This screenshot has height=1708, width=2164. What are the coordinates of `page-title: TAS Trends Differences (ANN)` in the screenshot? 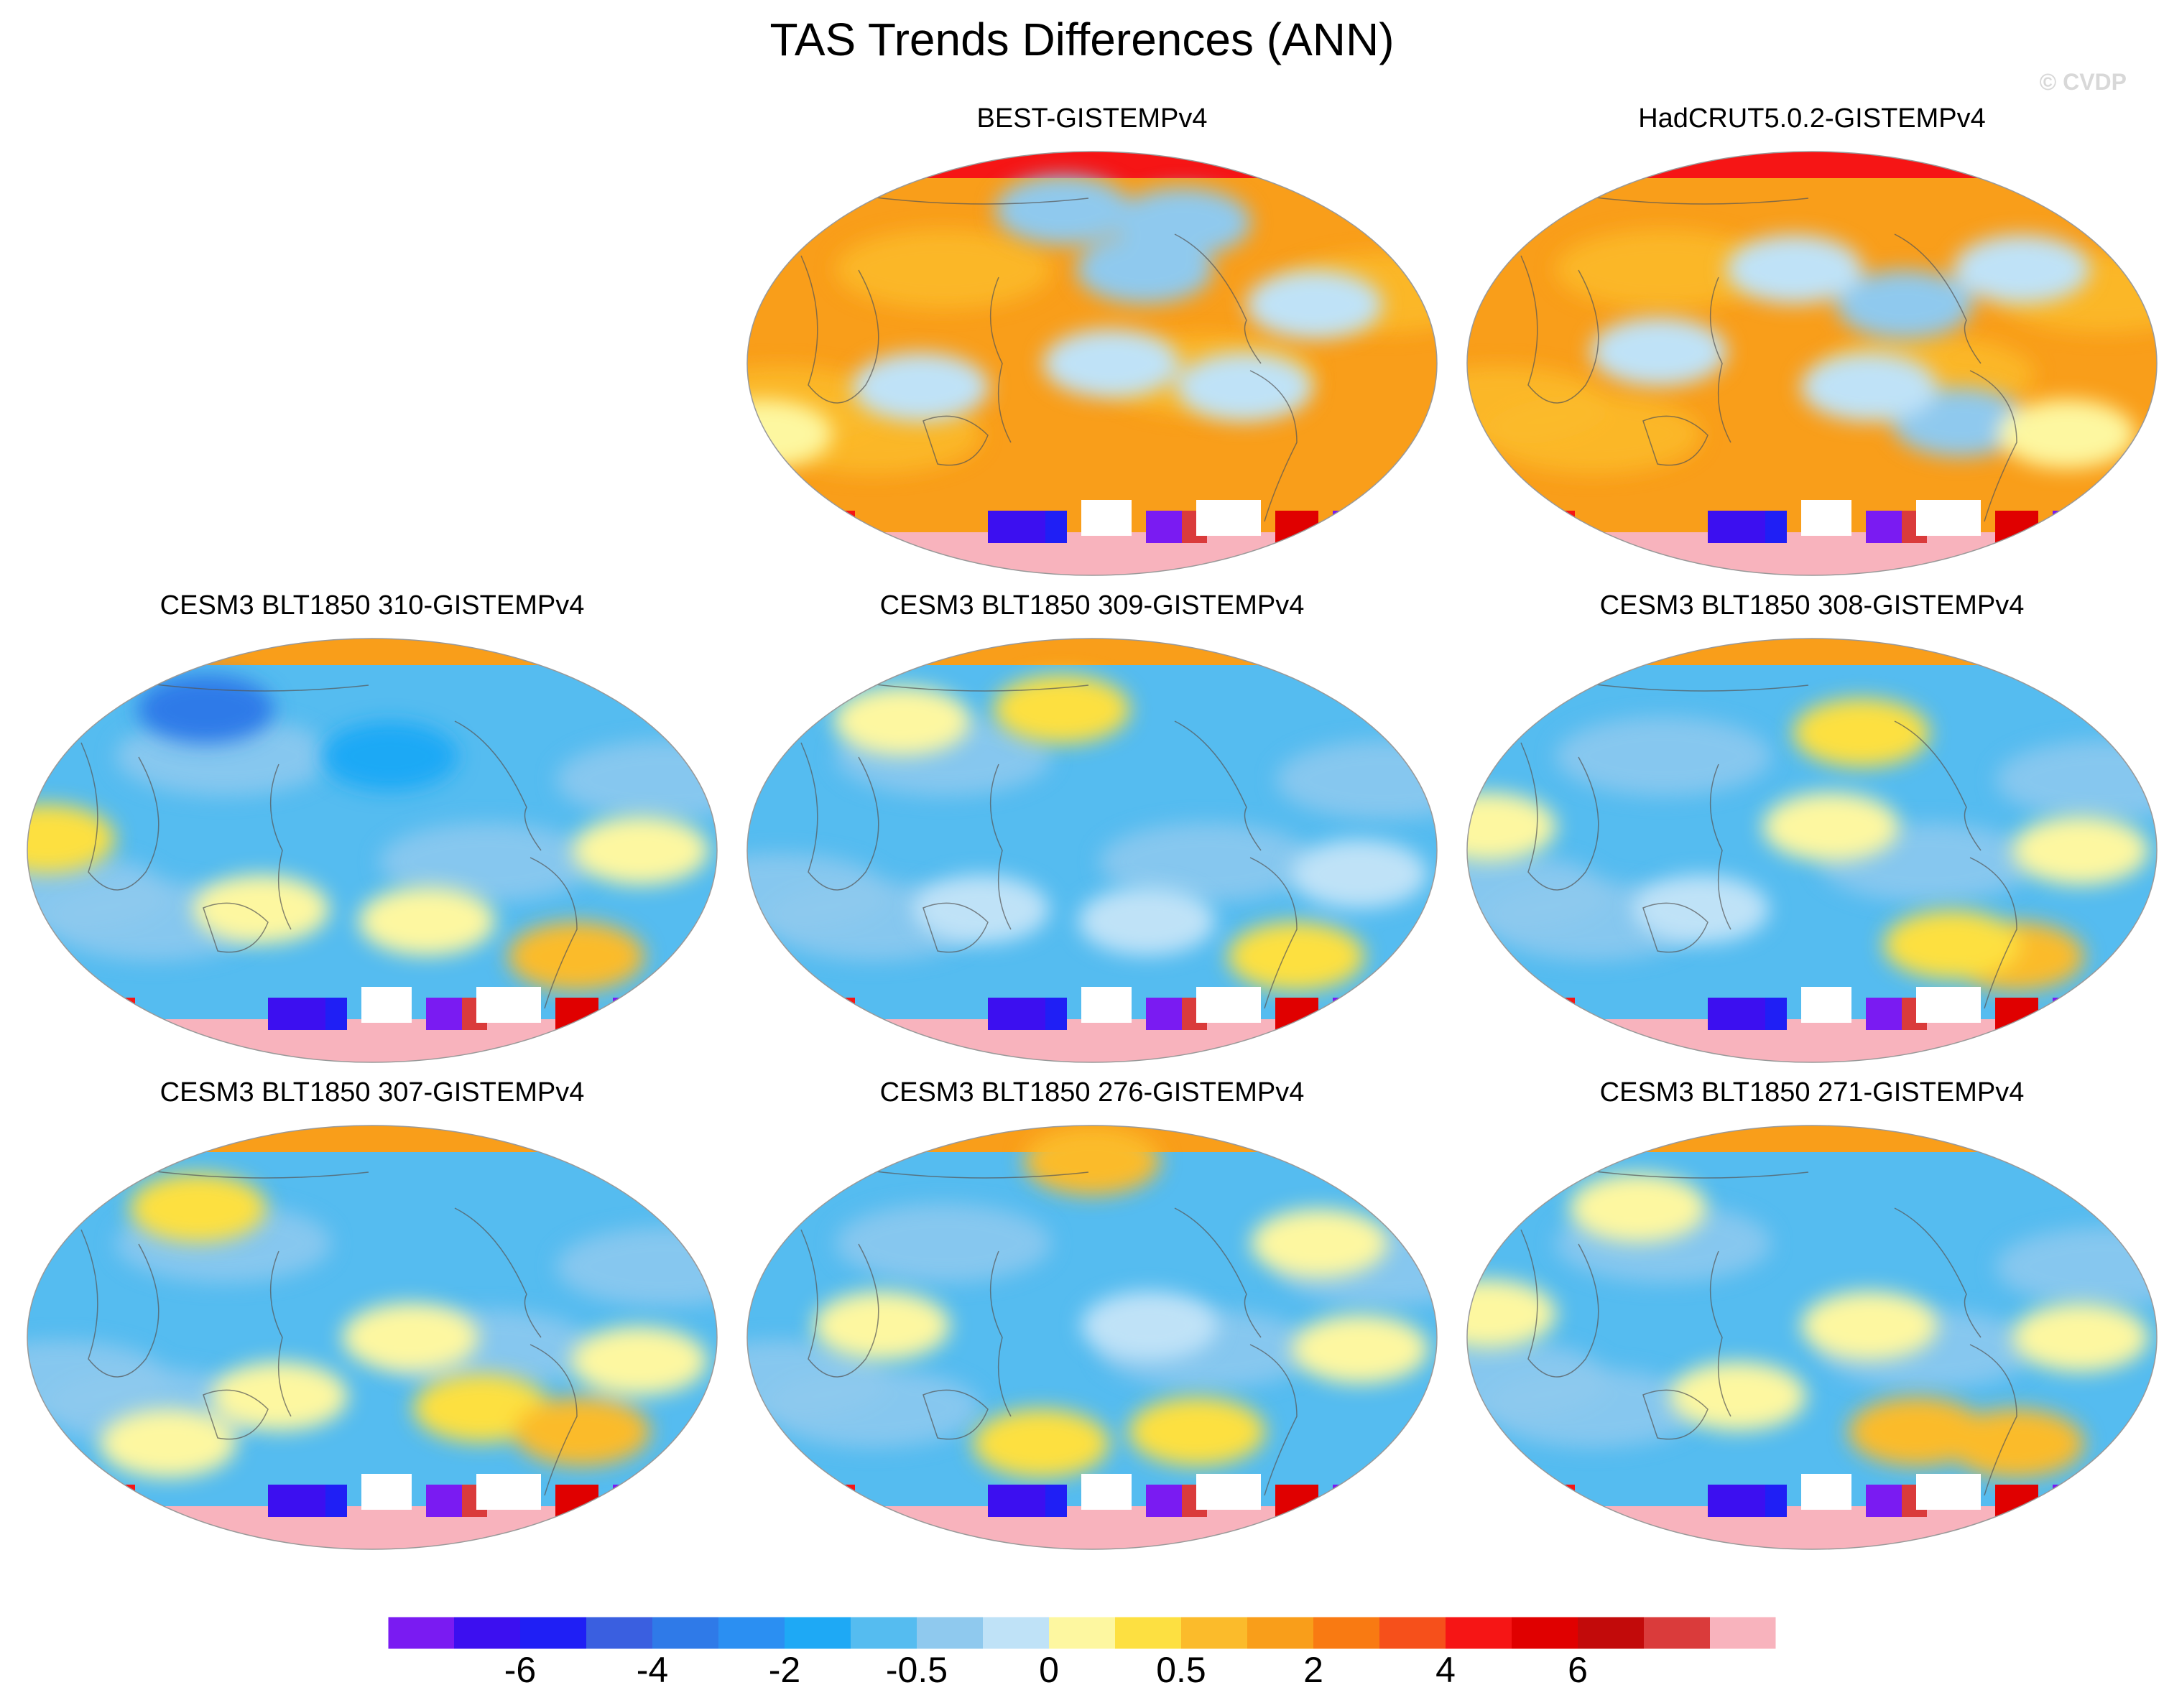 It's located at (1082, 40).